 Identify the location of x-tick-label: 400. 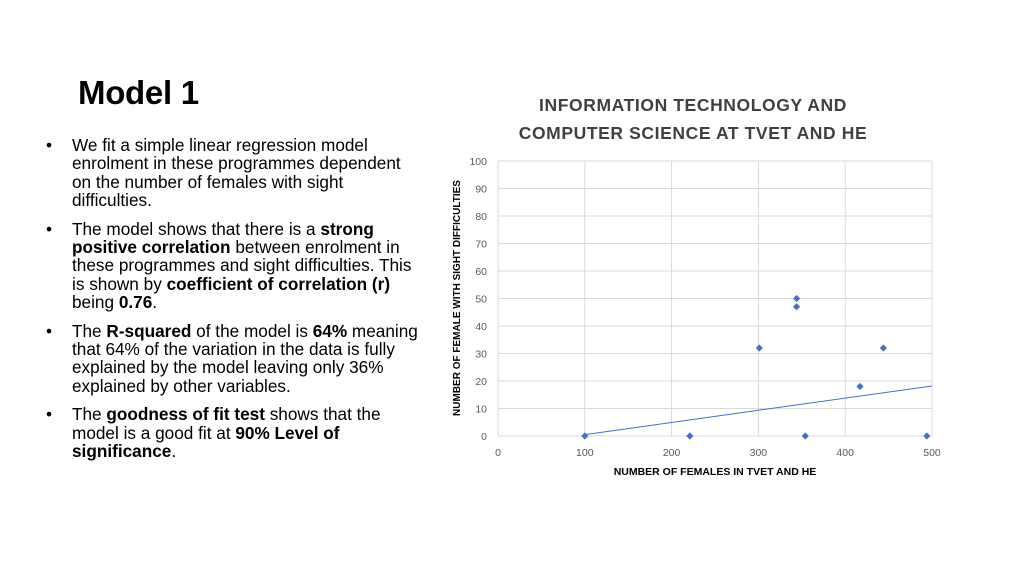
(845, 453).